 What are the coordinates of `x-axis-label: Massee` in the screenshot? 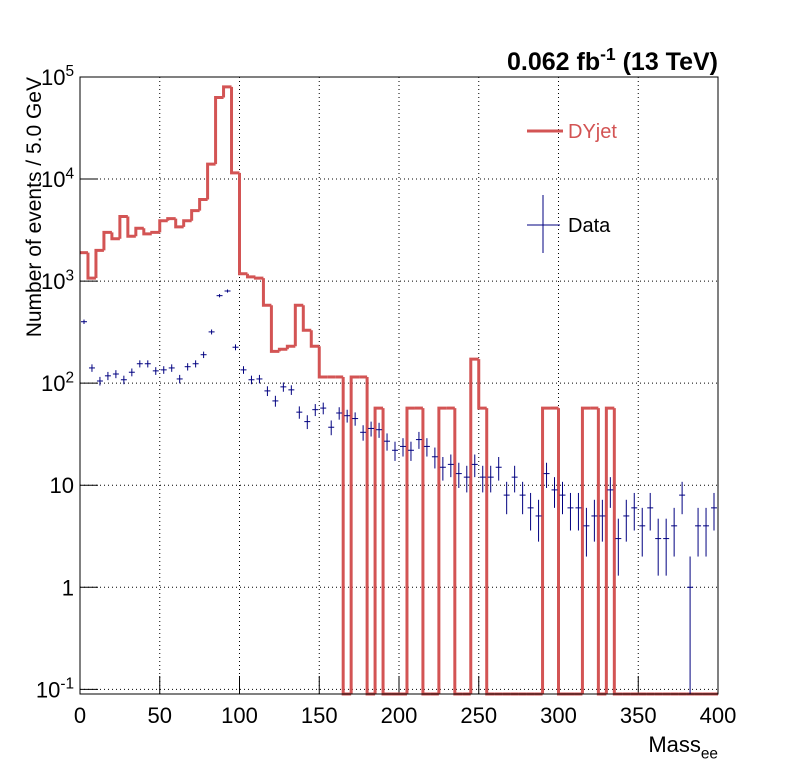 It's located at (683, 747).